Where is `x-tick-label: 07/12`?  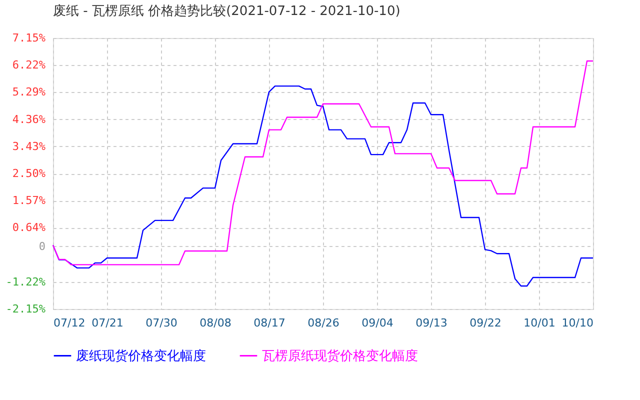
x-tick-label: 07/12 is located at coordinates (70, 323).